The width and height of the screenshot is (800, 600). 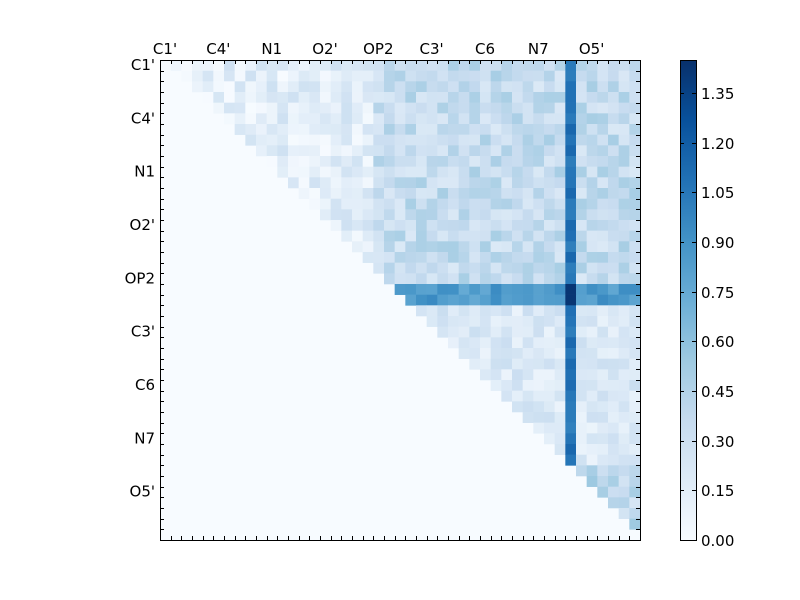 What do you see at coordinates (688, 300) in the screenshot?
I see `colorbar` at bounding box center [688, 300].